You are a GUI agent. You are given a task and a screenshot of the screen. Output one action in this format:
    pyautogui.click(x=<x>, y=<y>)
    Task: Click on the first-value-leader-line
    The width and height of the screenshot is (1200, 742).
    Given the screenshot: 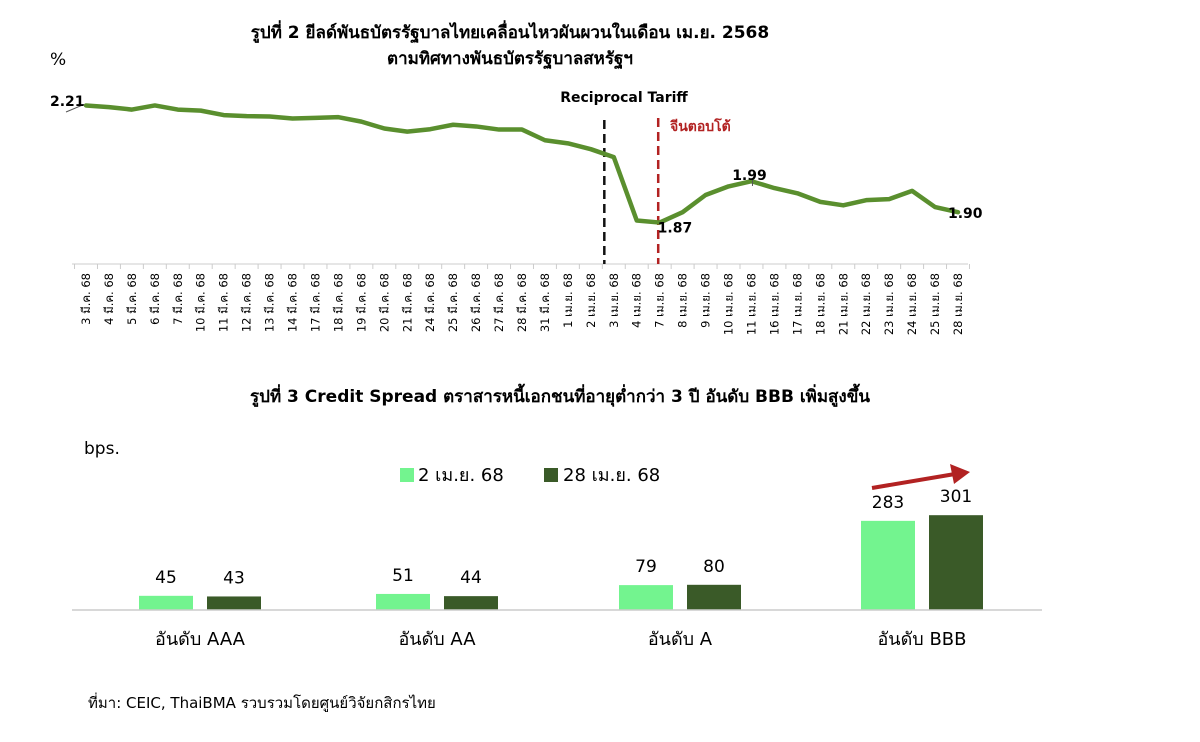 What is the action you would take?
    pyautogui.click(x=75, y=108)
    